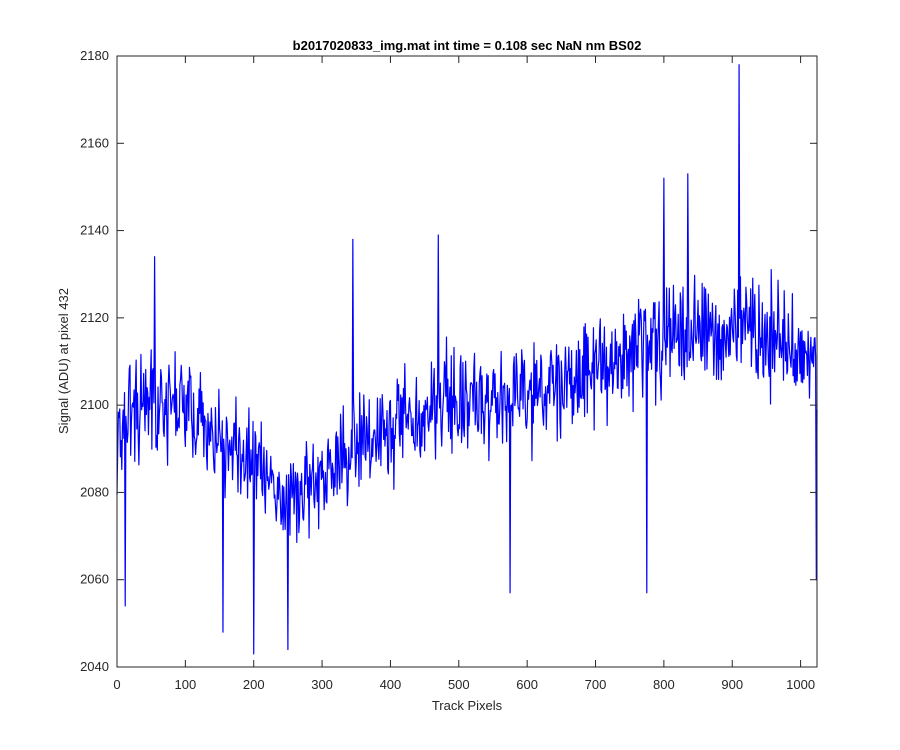 This screenshot has width=900, height=750. Describe the element at coordinates (459, 684) in the screenshot. I see `x-tick-label: 500` at that location.